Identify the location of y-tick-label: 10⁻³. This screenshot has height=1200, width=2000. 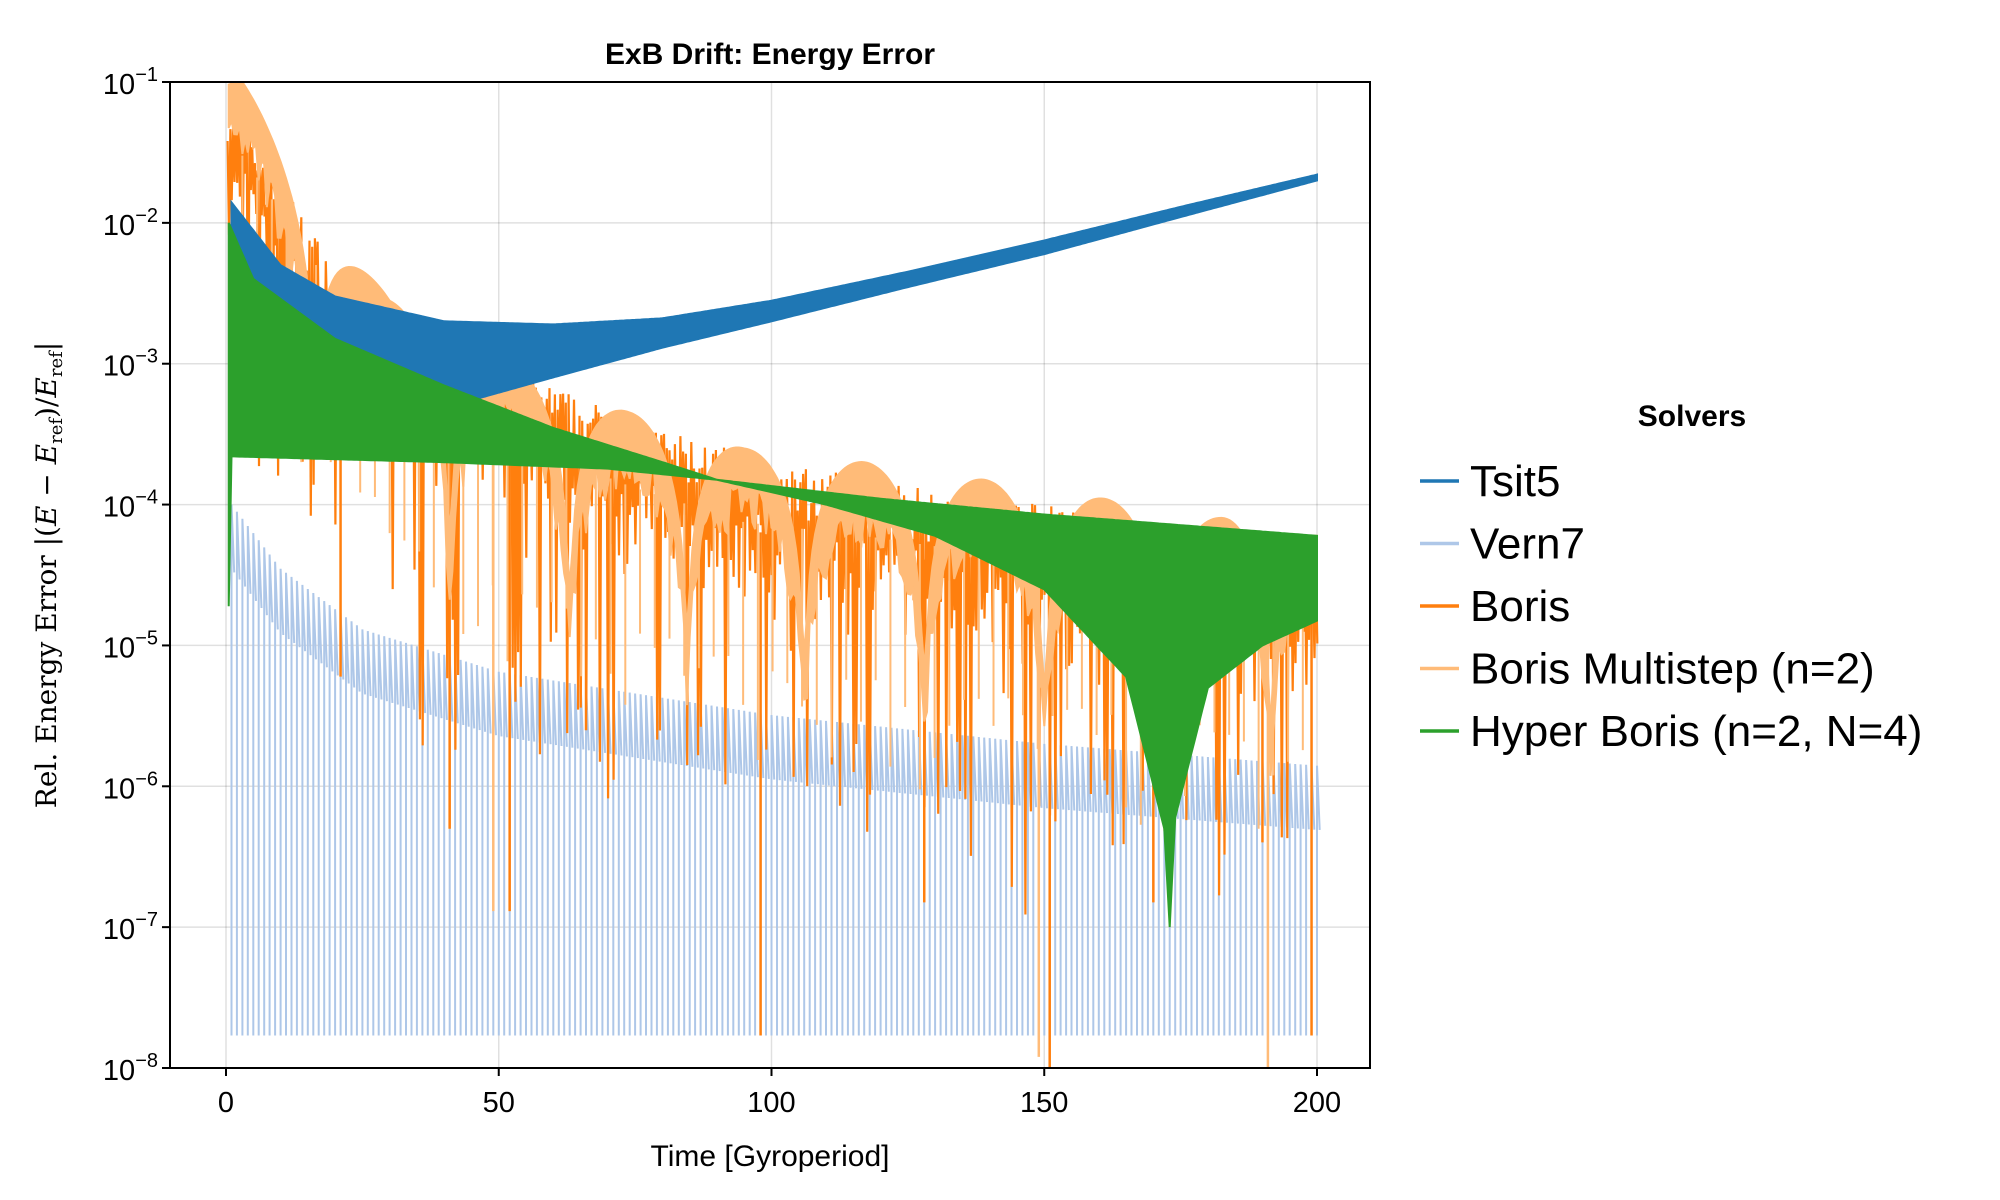
(130, 364).